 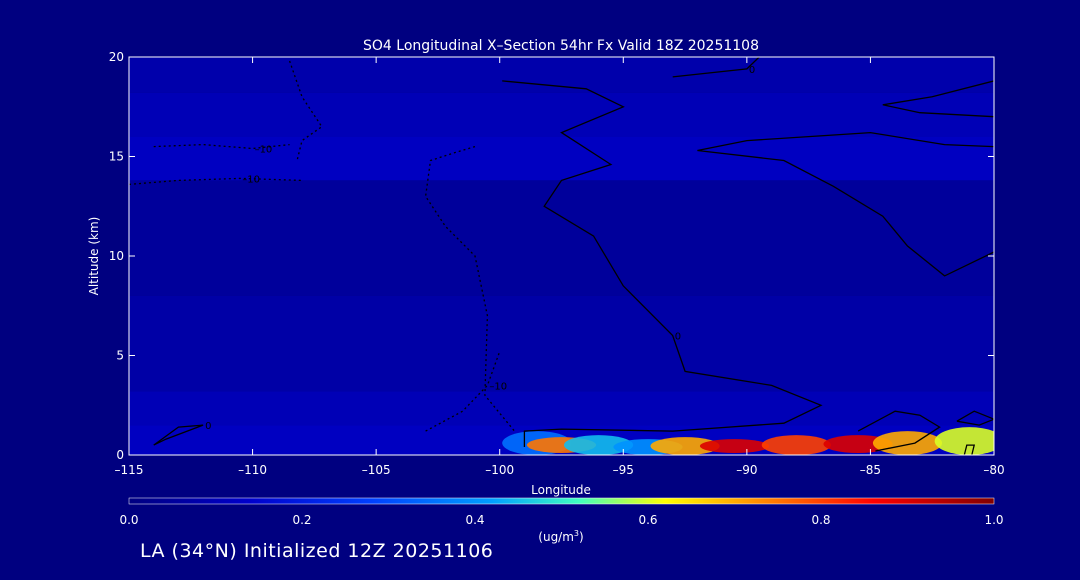 What do you see at coordinates (474, 520) in the screenshot?
I see `colorbar-tick-label-2: 0.4` at bounding box center [474, 520].